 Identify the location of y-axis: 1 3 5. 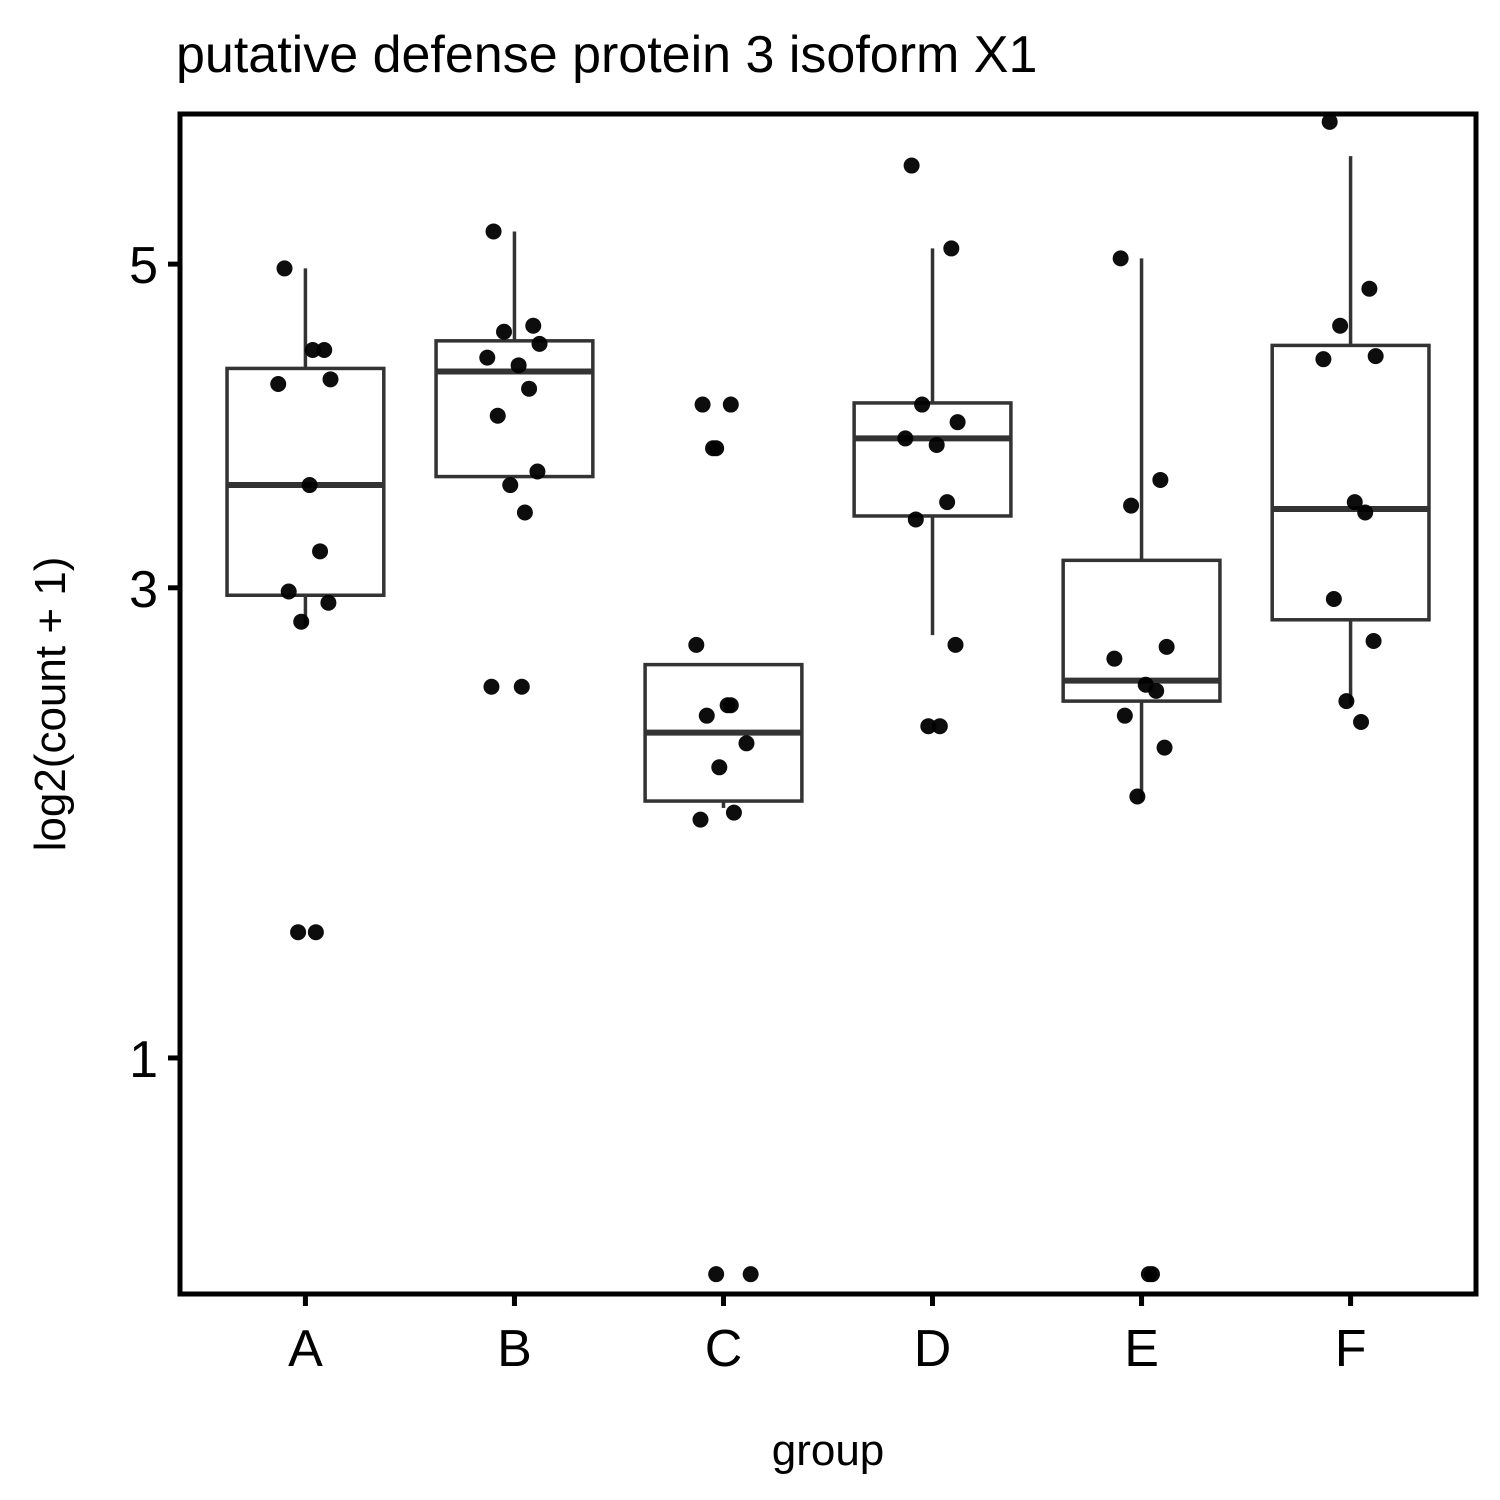
(154, 663).